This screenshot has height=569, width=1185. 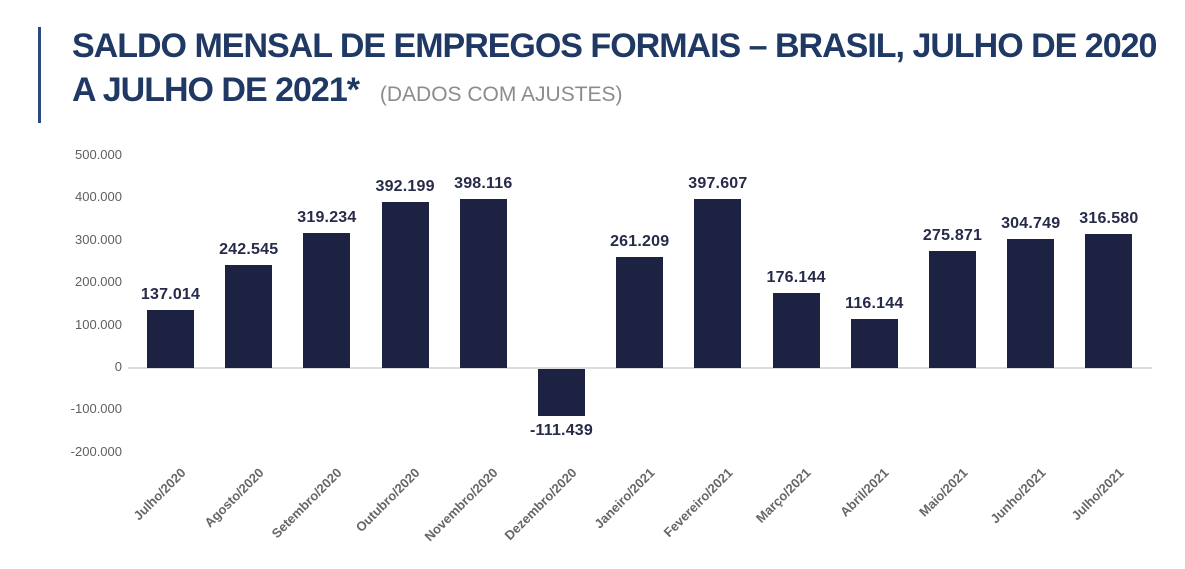 I want to click on y-tick-label: -100.000, so click(x=96, y=409).